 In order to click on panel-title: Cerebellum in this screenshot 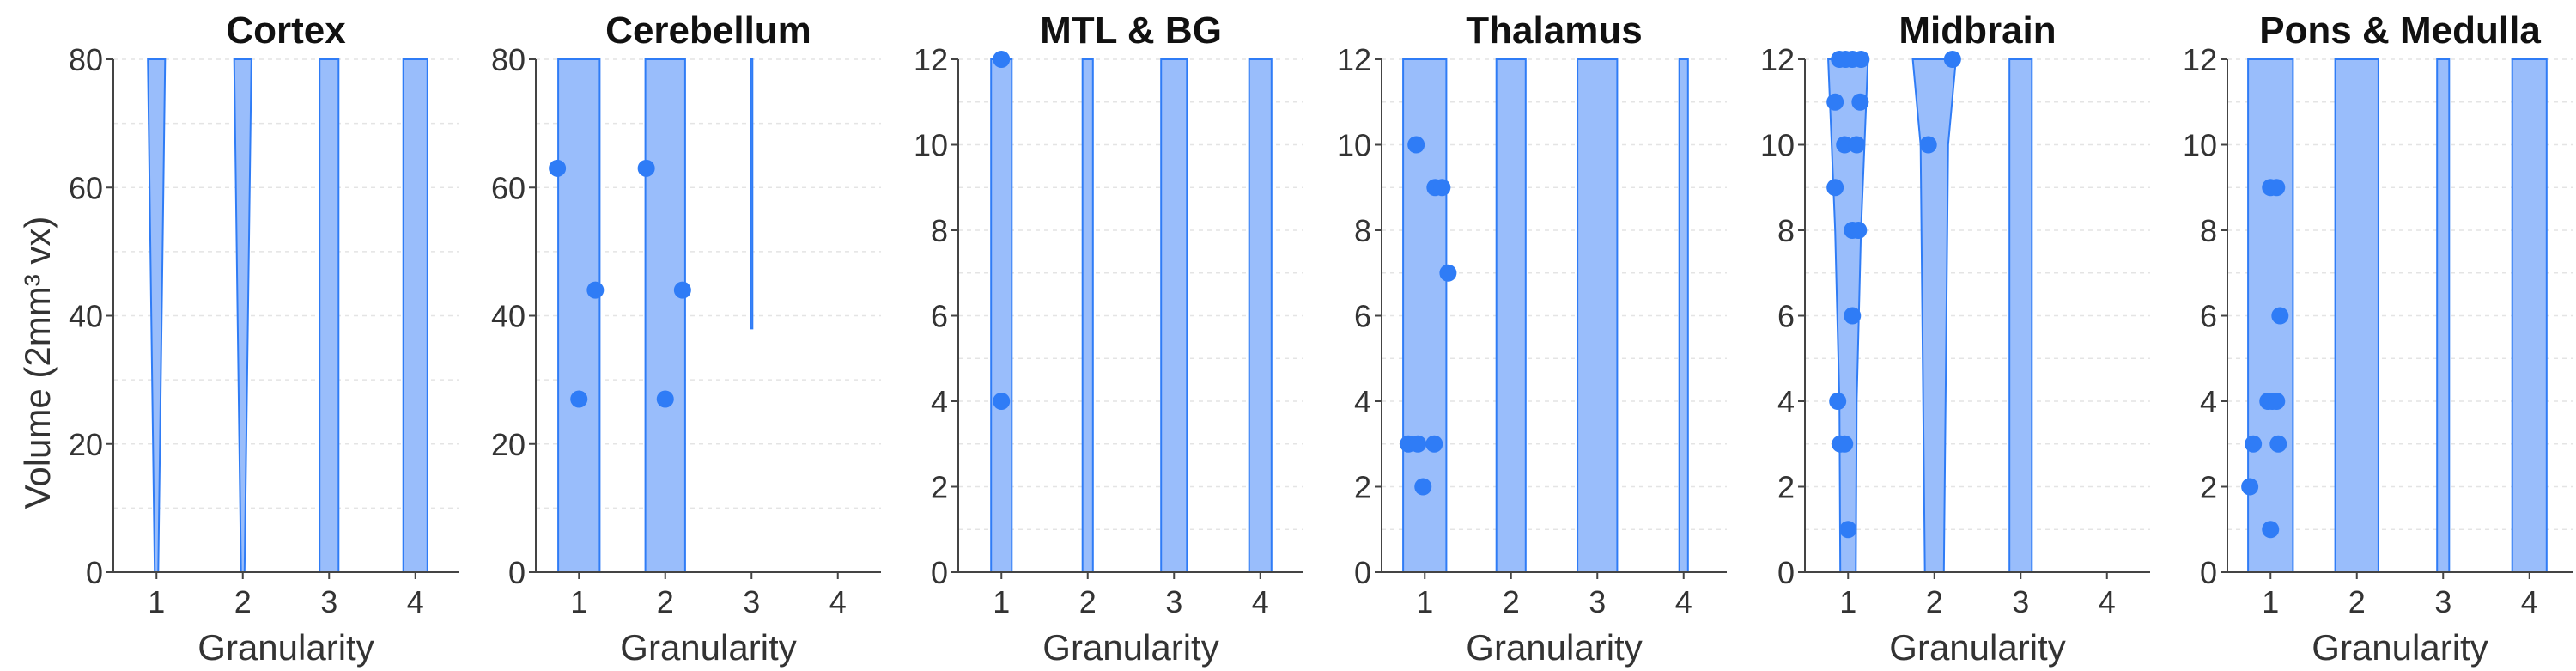, I will do `click(708, 30)`.